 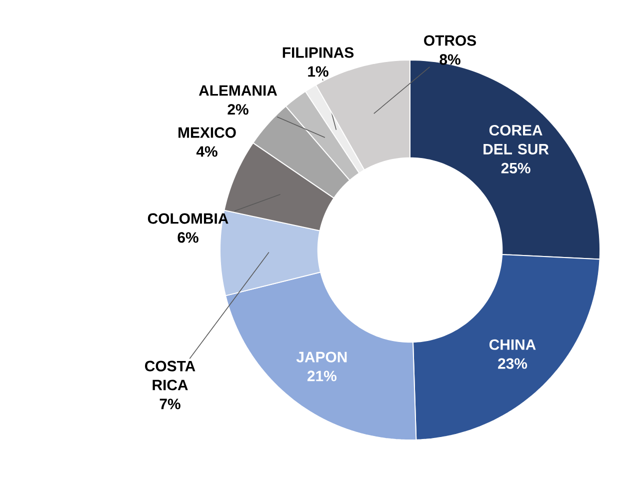 What do you see at coordinates (318, 71) in the screenshot?
I see `data-label: 1%` at bounding box center [318, 71].